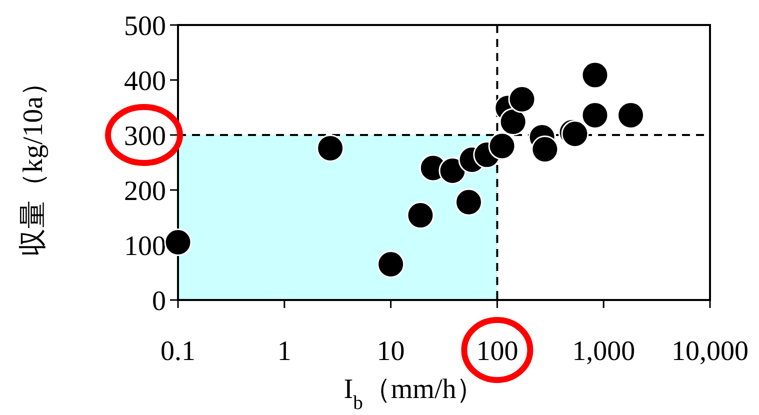  What do you see at coordinates (284, 351) in the screenshot?
I see `x-tick-label: 1` at bounding box center [284, 351].